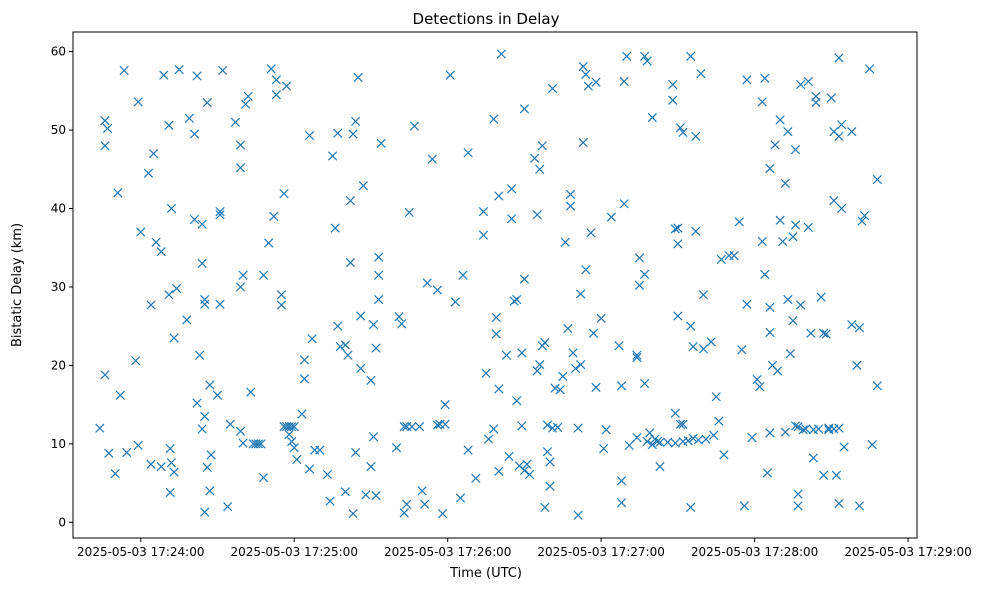  What do you see at coordinates (140, 552) in the screenshot?
I see `x-tick-label: 2025-05-03 17:24:00` at bounding box center [140, 552].